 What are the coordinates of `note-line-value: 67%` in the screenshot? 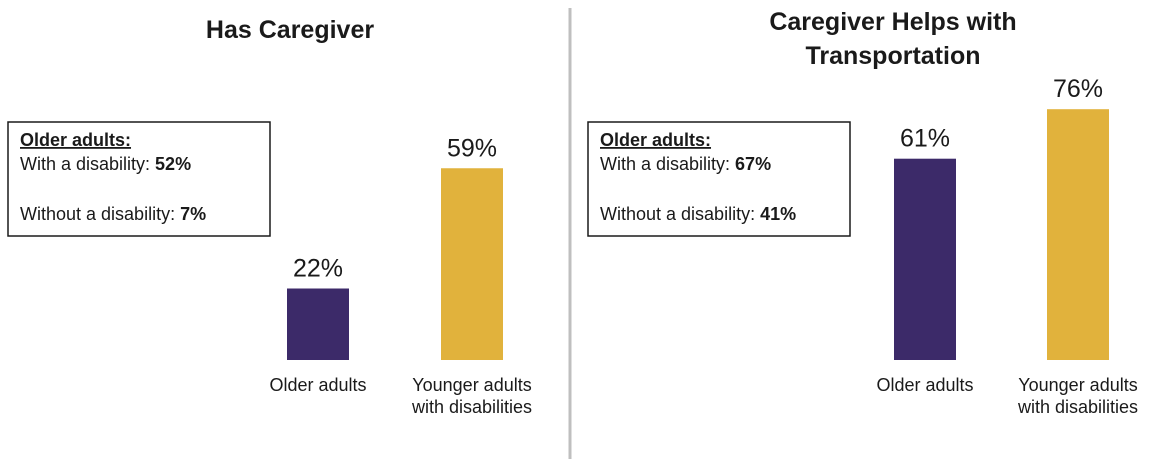 It's located at (753, 164).